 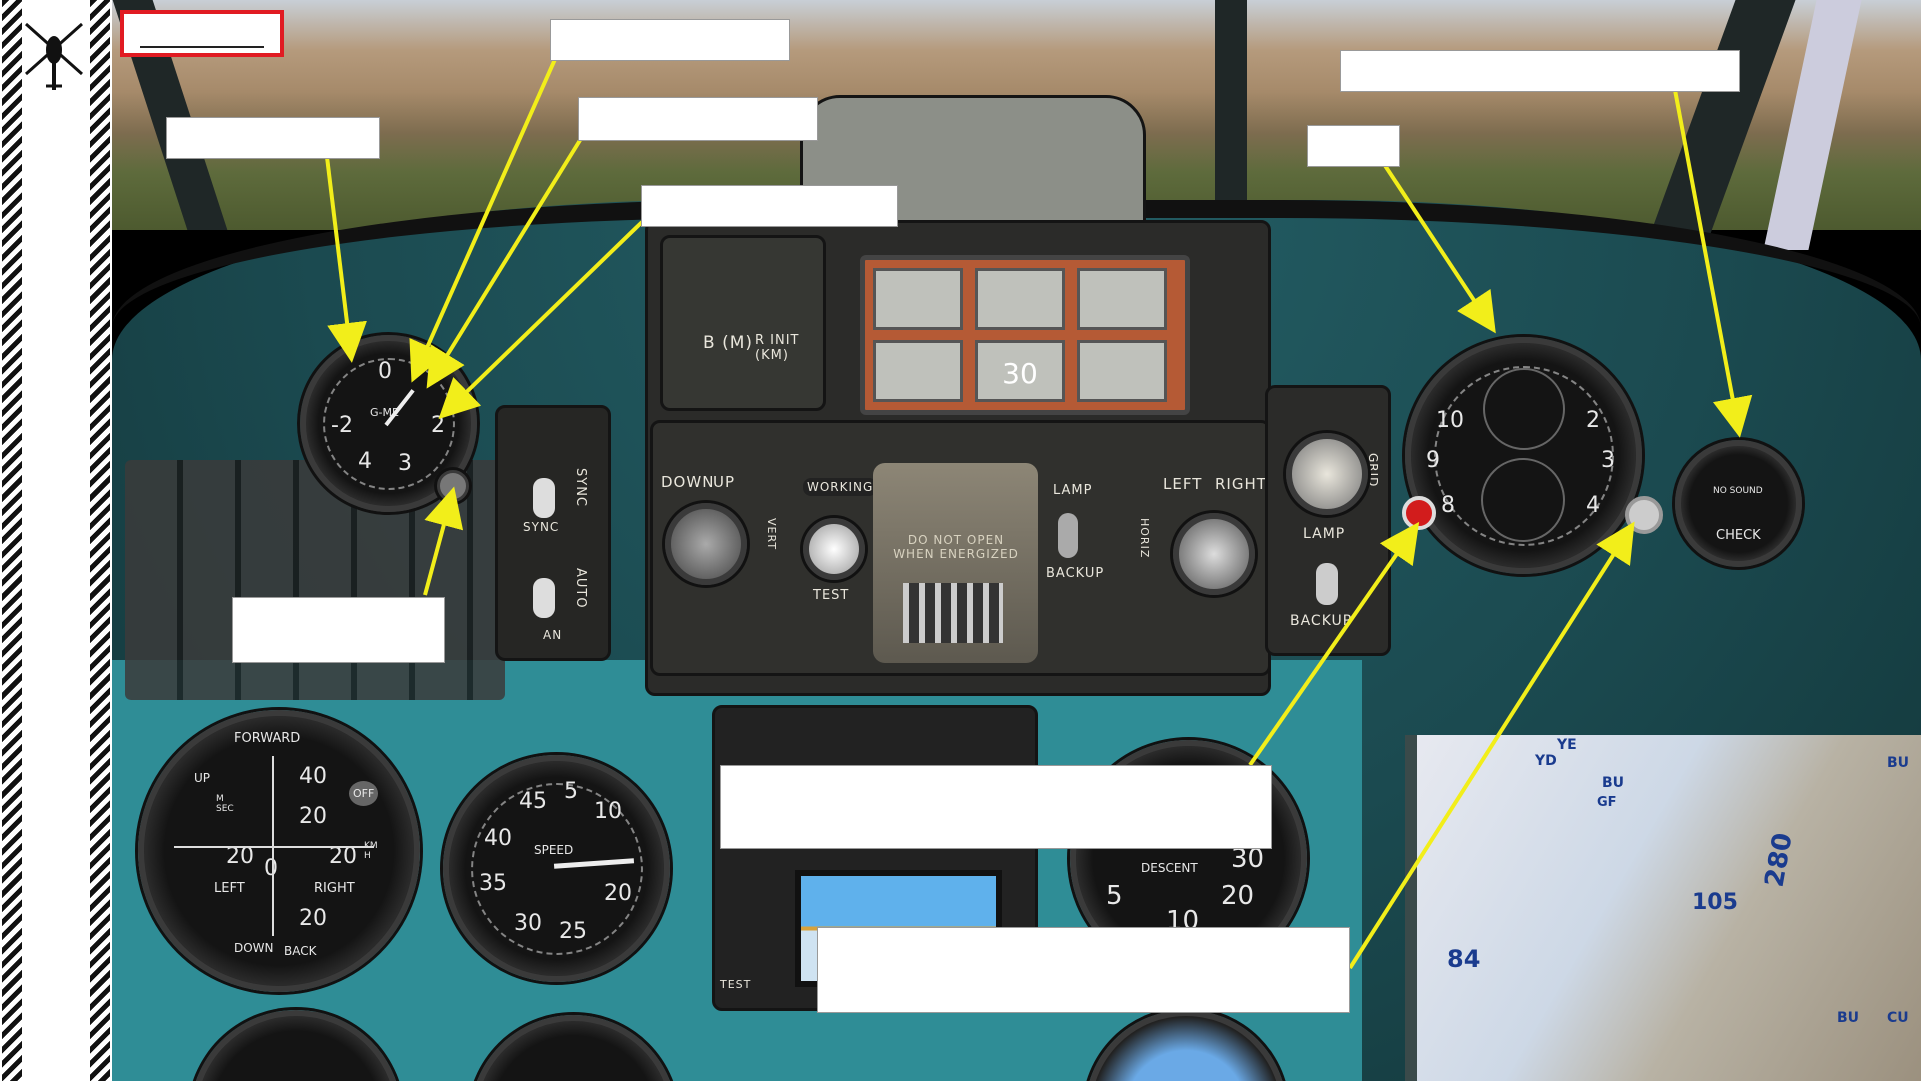 I want to click on map-label: CU, so click(x=1898, y=1018).